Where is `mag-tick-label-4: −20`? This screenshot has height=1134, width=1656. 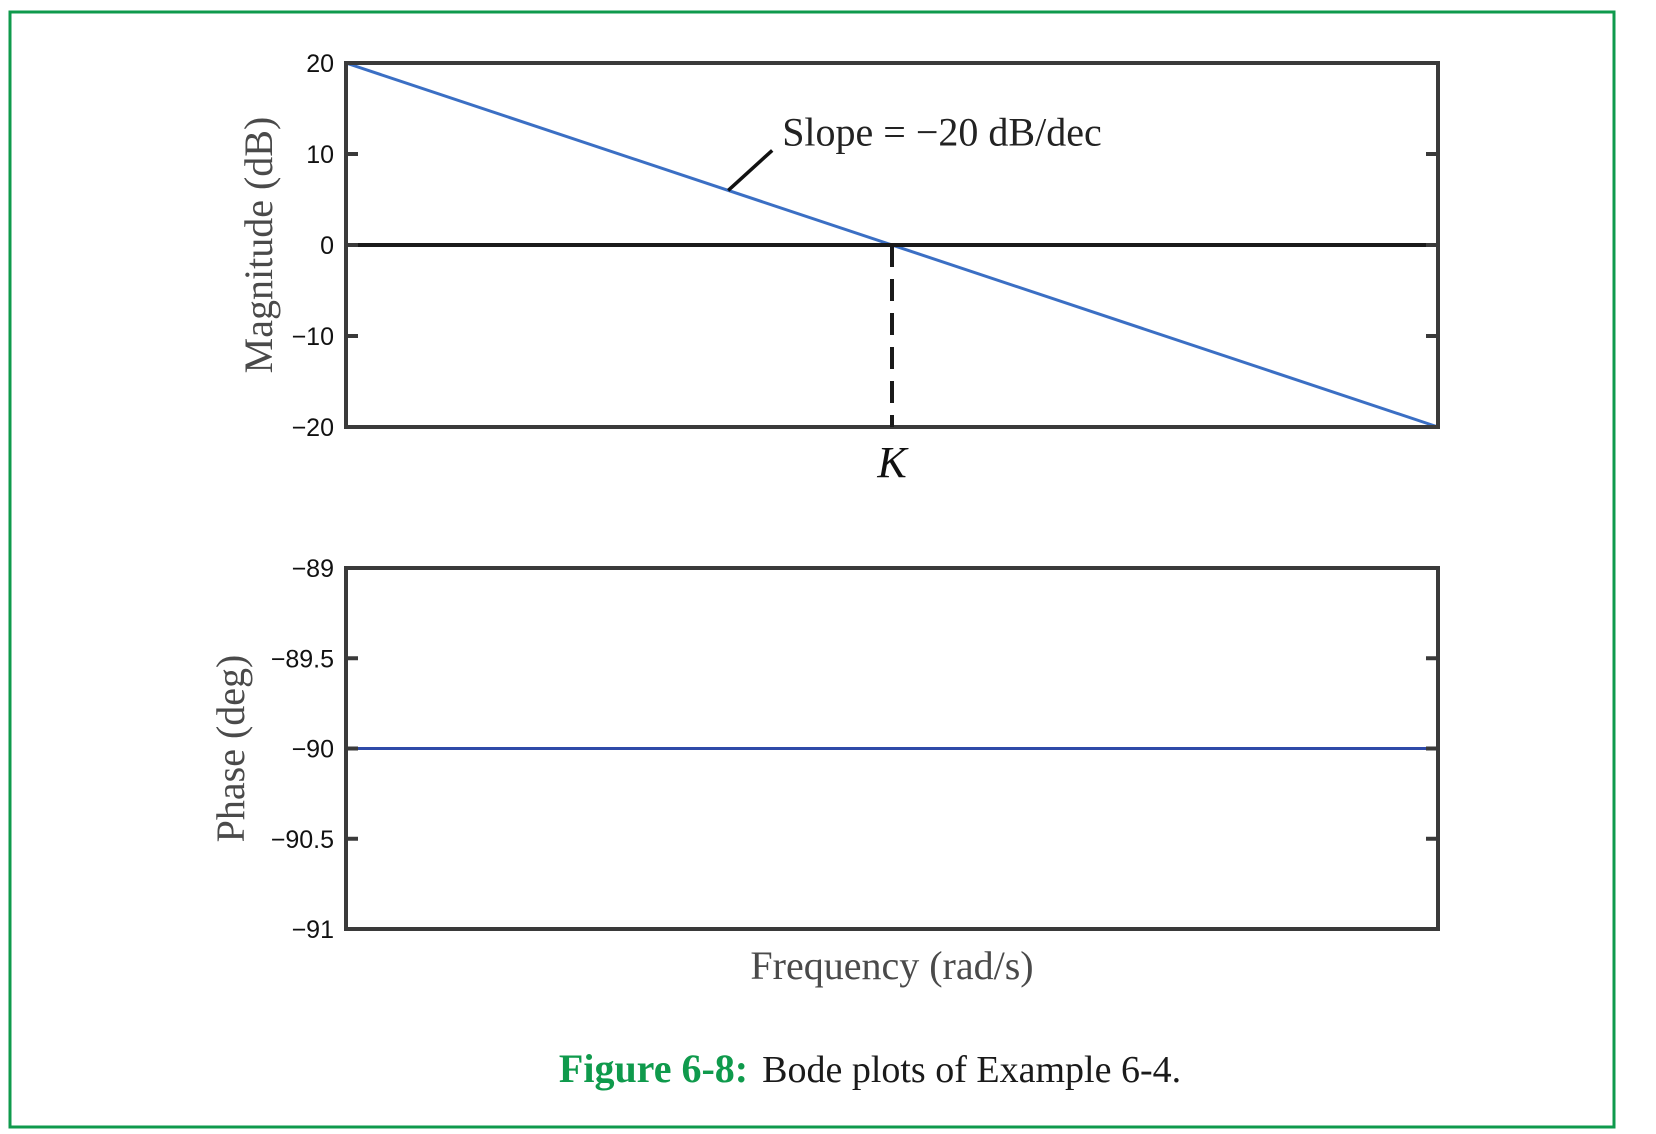
mag-tick-label-4: −20 is located at coordinates (313, 428).